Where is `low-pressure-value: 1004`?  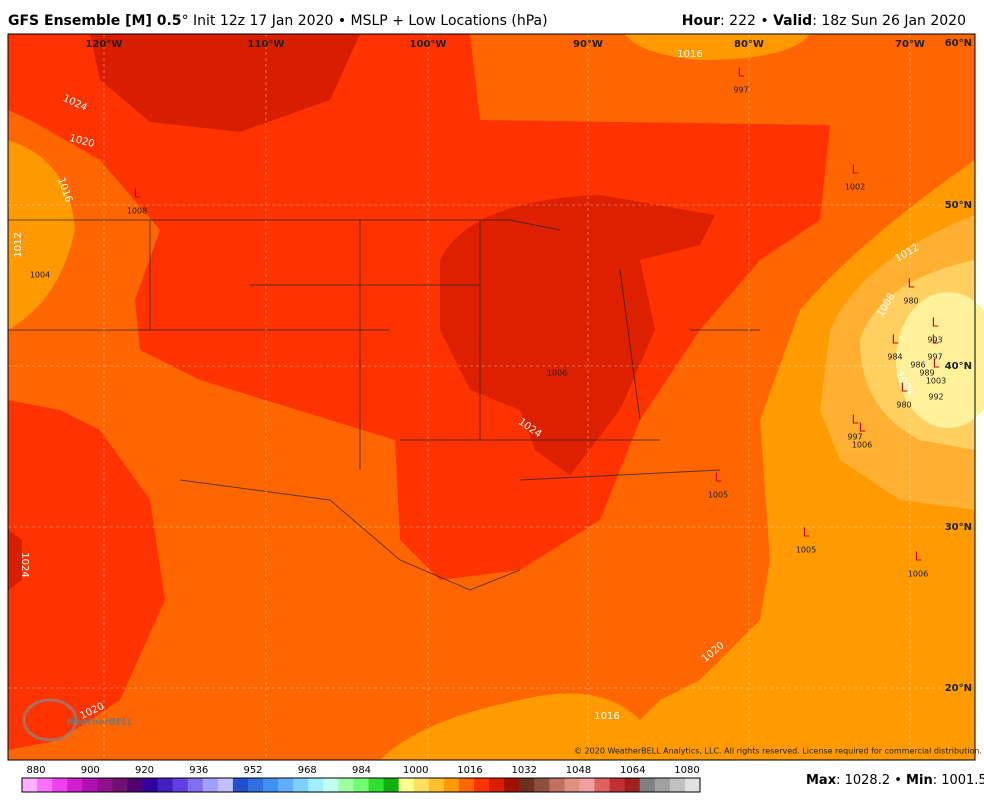 low-pressure-value: 1004 is located at coordinates (40, 275).